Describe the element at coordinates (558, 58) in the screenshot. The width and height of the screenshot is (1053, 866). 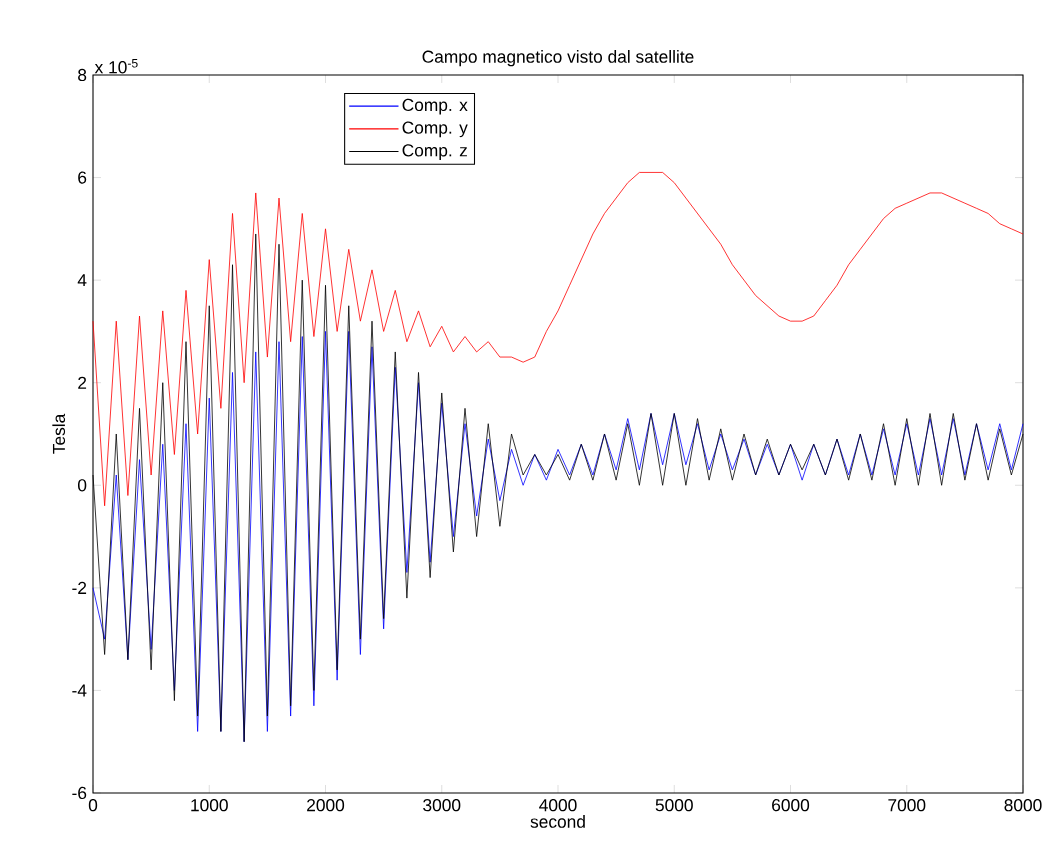
I see `chart-title: Campo magnetico visto dal satellite` at that location.